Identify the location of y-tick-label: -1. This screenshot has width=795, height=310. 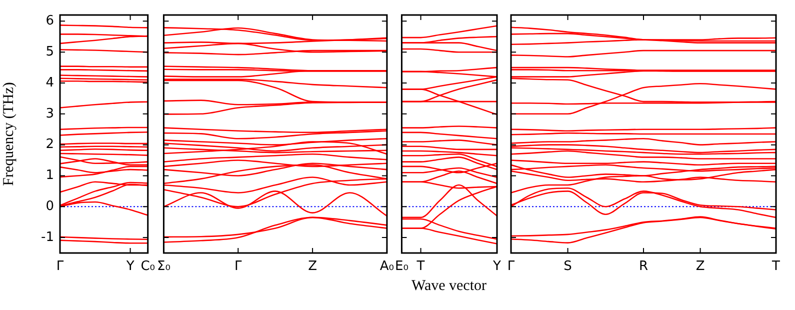
(47, 237).